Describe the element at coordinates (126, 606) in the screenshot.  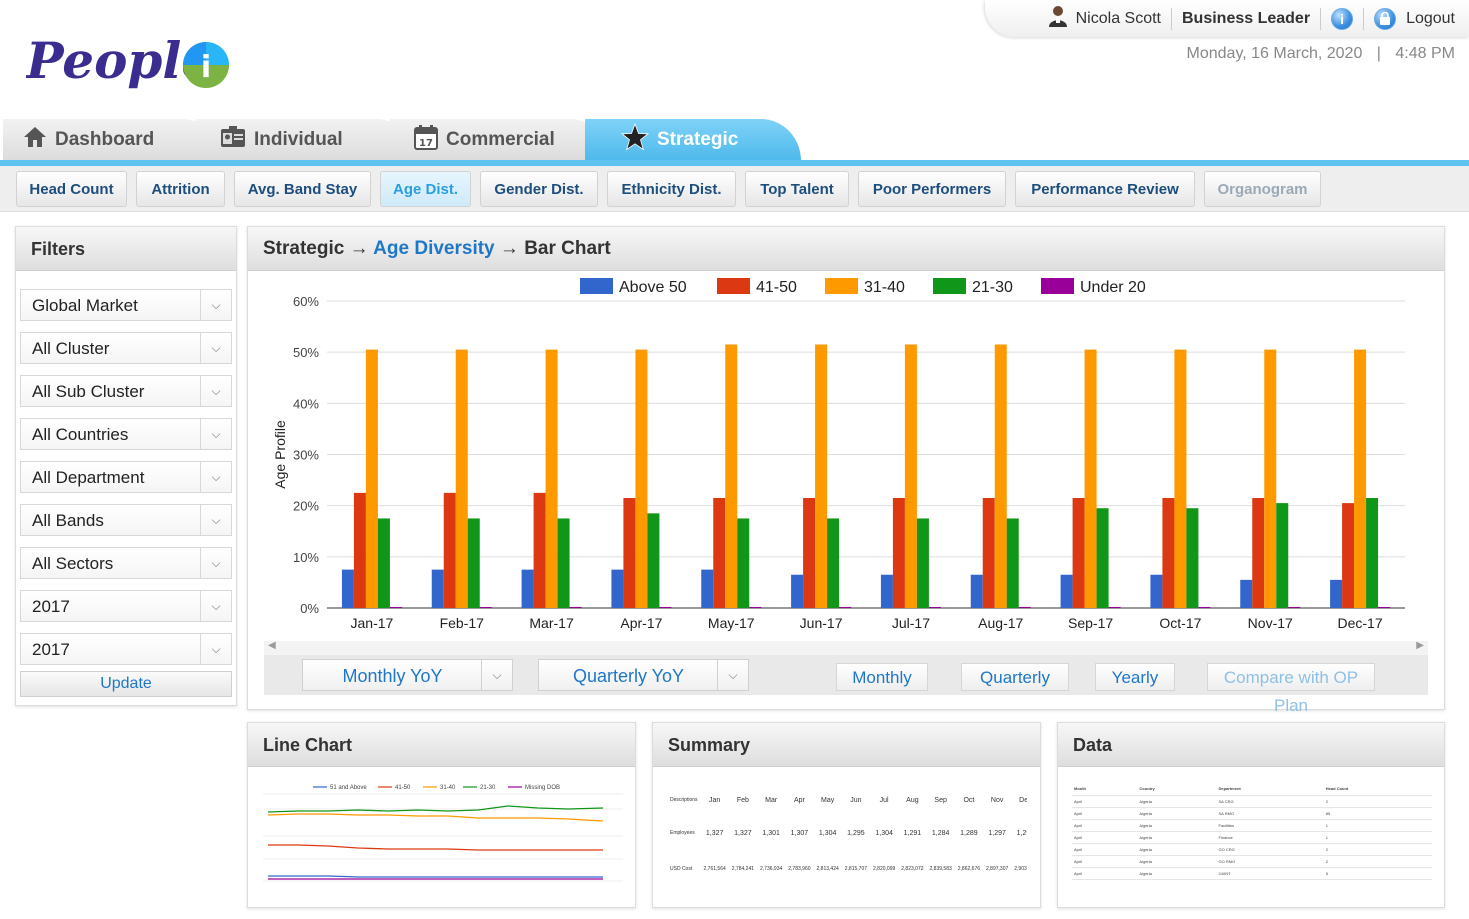
I see `year-from-select: 2017 ⌵` at that location.